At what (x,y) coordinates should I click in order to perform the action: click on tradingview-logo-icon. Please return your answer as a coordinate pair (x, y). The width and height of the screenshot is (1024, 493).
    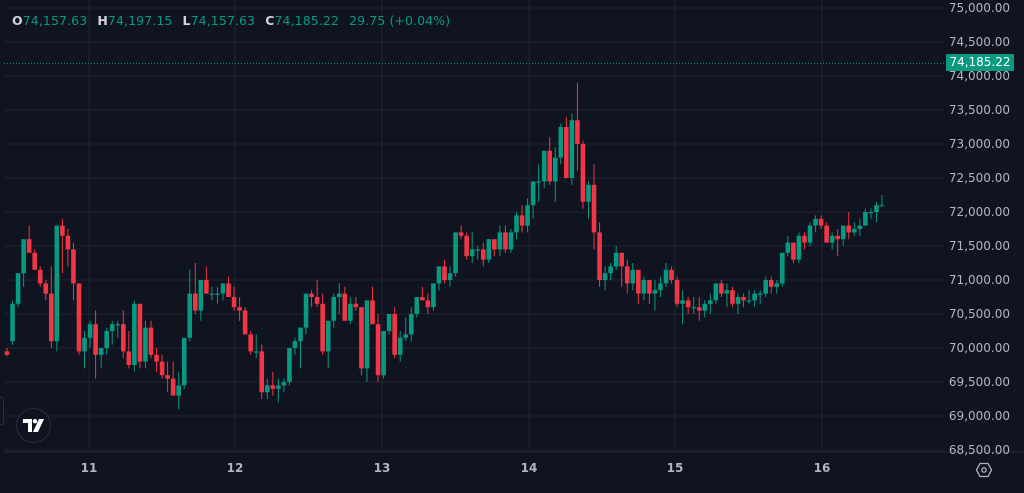
    Looking at the image, I should click on (33, 425).